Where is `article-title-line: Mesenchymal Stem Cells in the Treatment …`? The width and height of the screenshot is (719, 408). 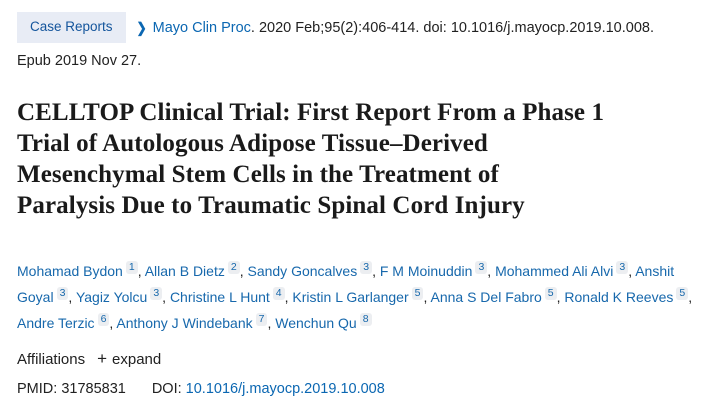 article-title-line: Mesenchymal Stem Cells in the Treatment … is located at coordinates (258, 174).